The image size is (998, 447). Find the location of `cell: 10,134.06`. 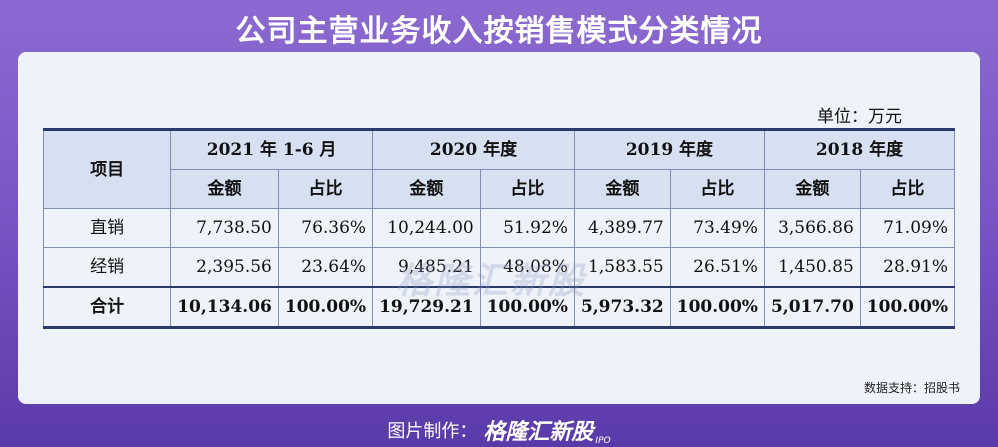

cell: 10,134.06 is located at coordinates (224, 307).